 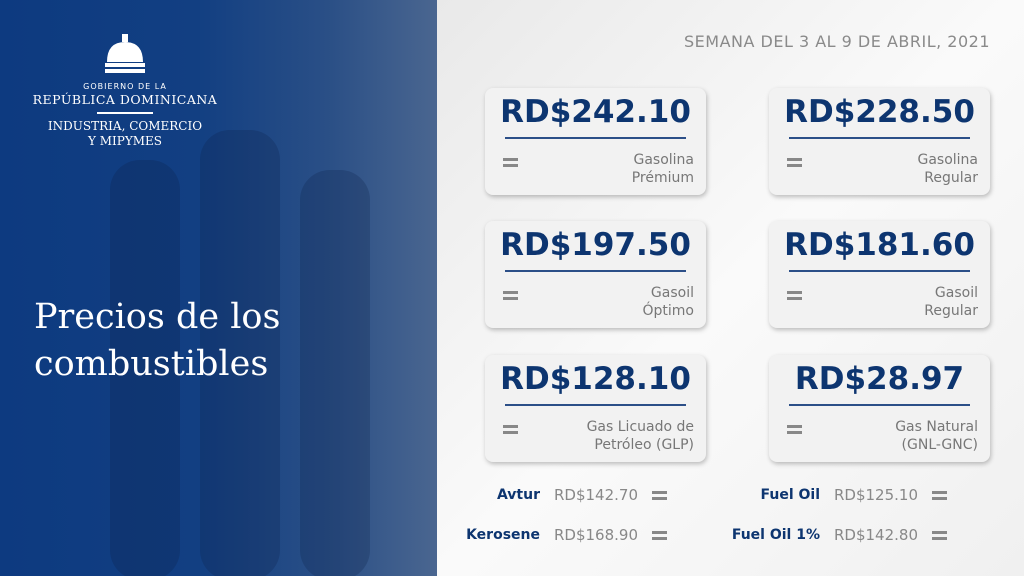 What do you see at coordinates (790, 495) in the screenshot?
I see `fuel-name: Fuel Oil` at bounding box center [790, 495].